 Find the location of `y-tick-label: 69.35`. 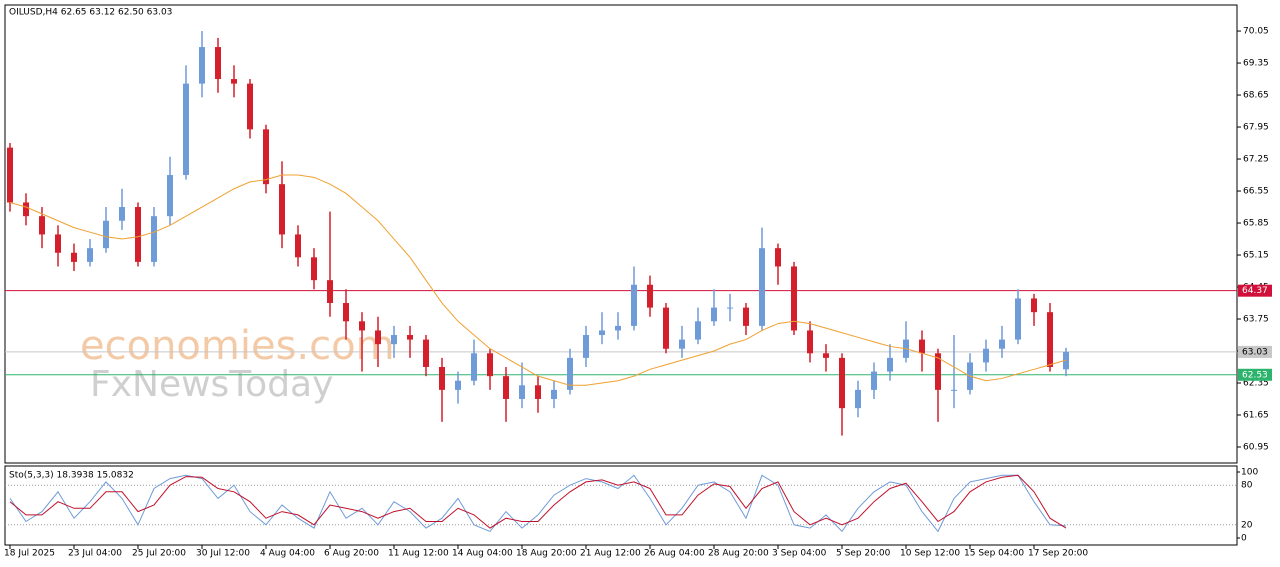

y-tick-label: 69.35 is located at coordinates (1256, 64).